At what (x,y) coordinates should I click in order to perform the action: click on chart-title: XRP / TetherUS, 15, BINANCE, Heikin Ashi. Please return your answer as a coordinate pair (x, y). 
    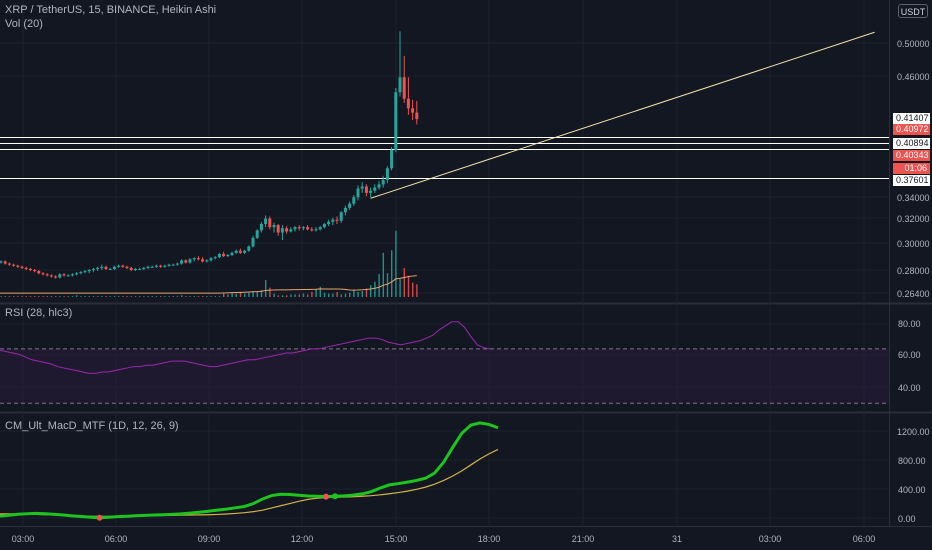
    Looking at the image, I should click on (111, 10).